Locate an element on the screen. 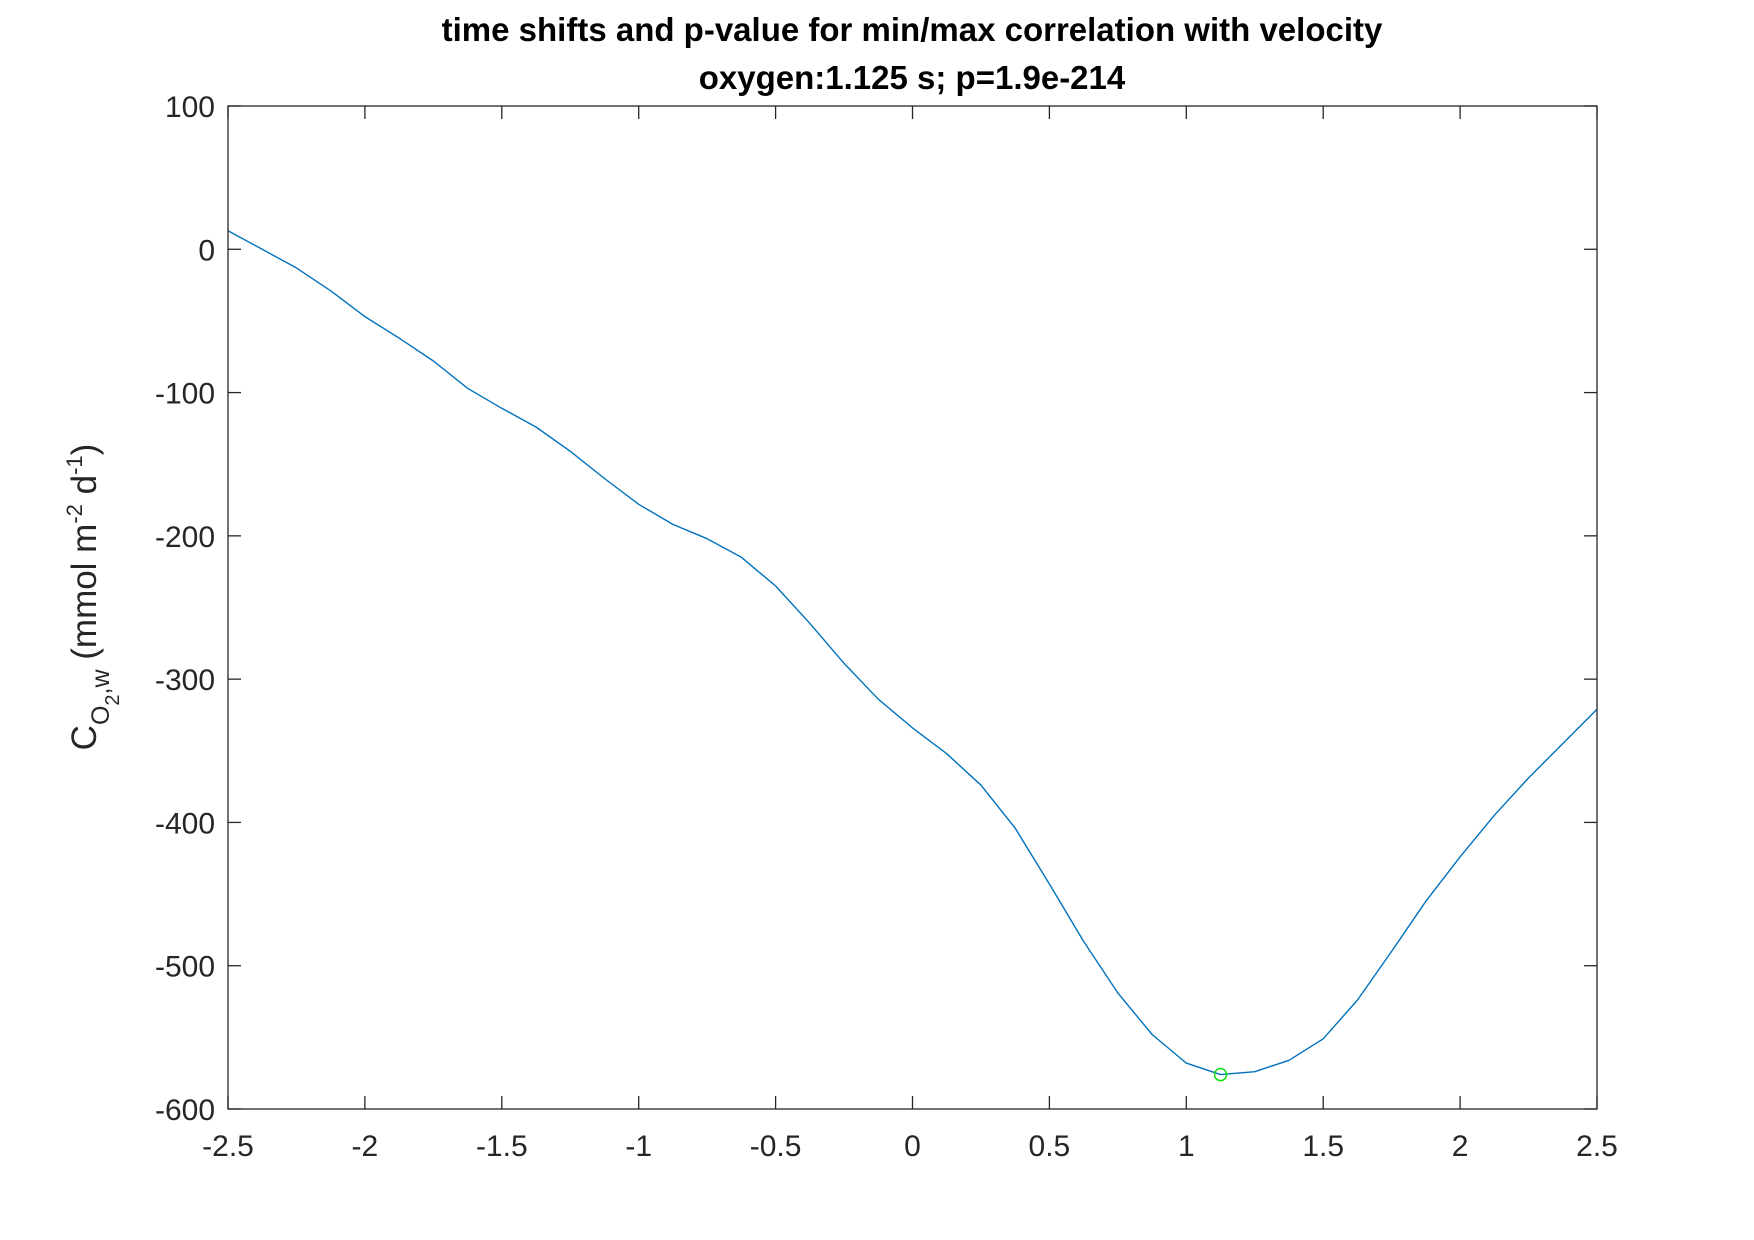 Image resolution: width=1754 pixels, height=1240 pixels. x-tick-label: -2 is located at coordinates (365, 1146).